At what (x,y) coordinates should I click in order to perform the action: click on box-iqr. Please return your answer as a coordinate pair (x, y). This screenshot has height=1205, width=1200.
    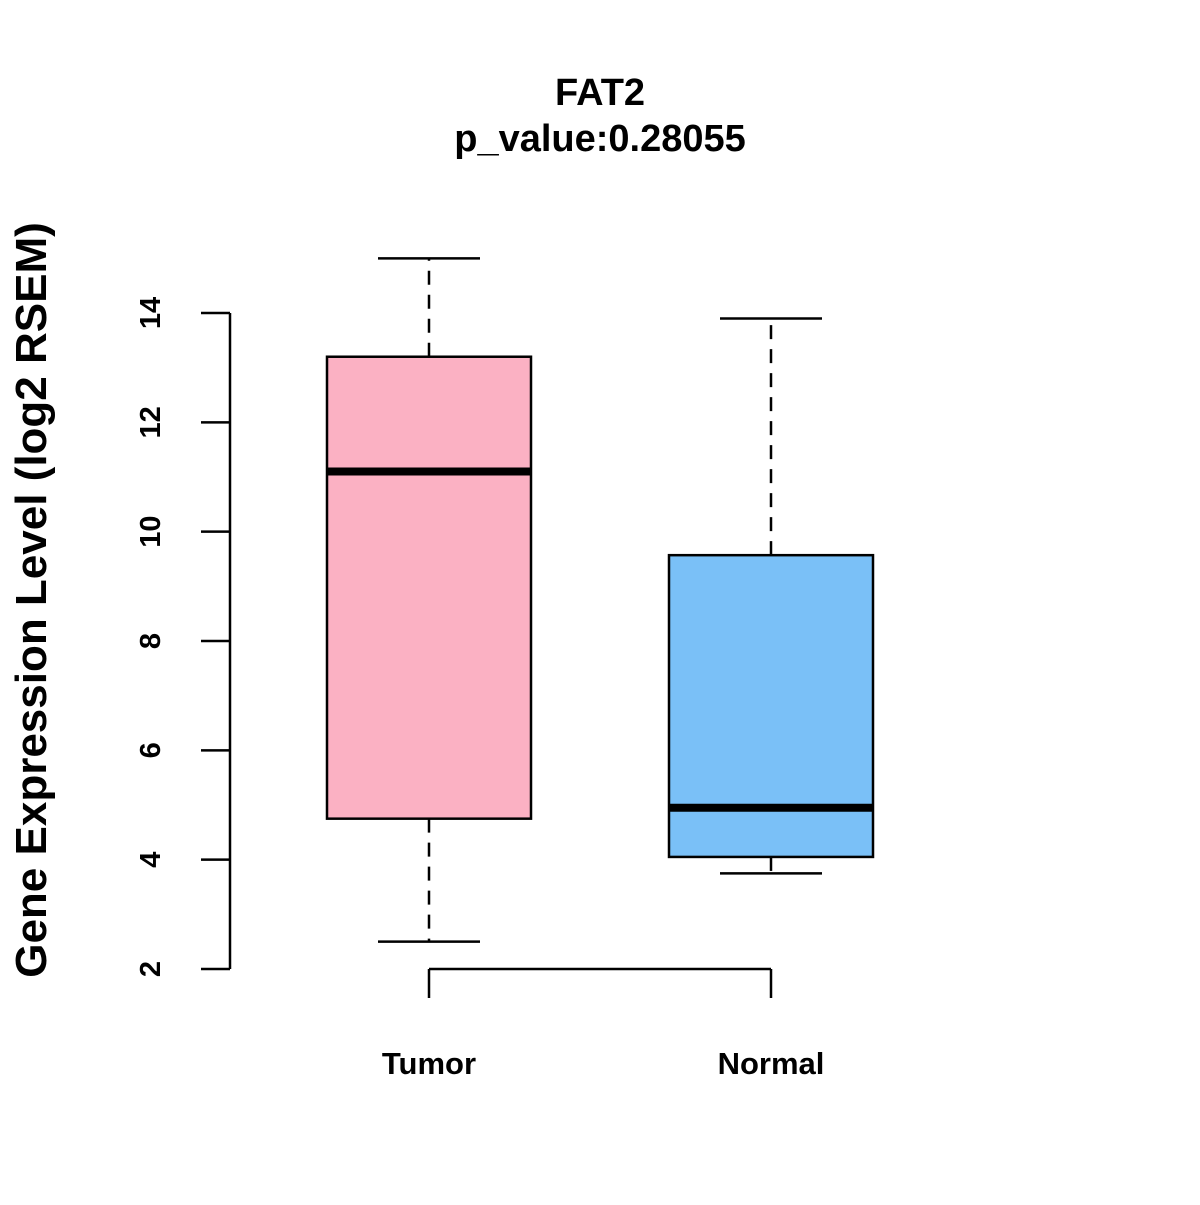
    Looking at the image, I should click on (429, 587).